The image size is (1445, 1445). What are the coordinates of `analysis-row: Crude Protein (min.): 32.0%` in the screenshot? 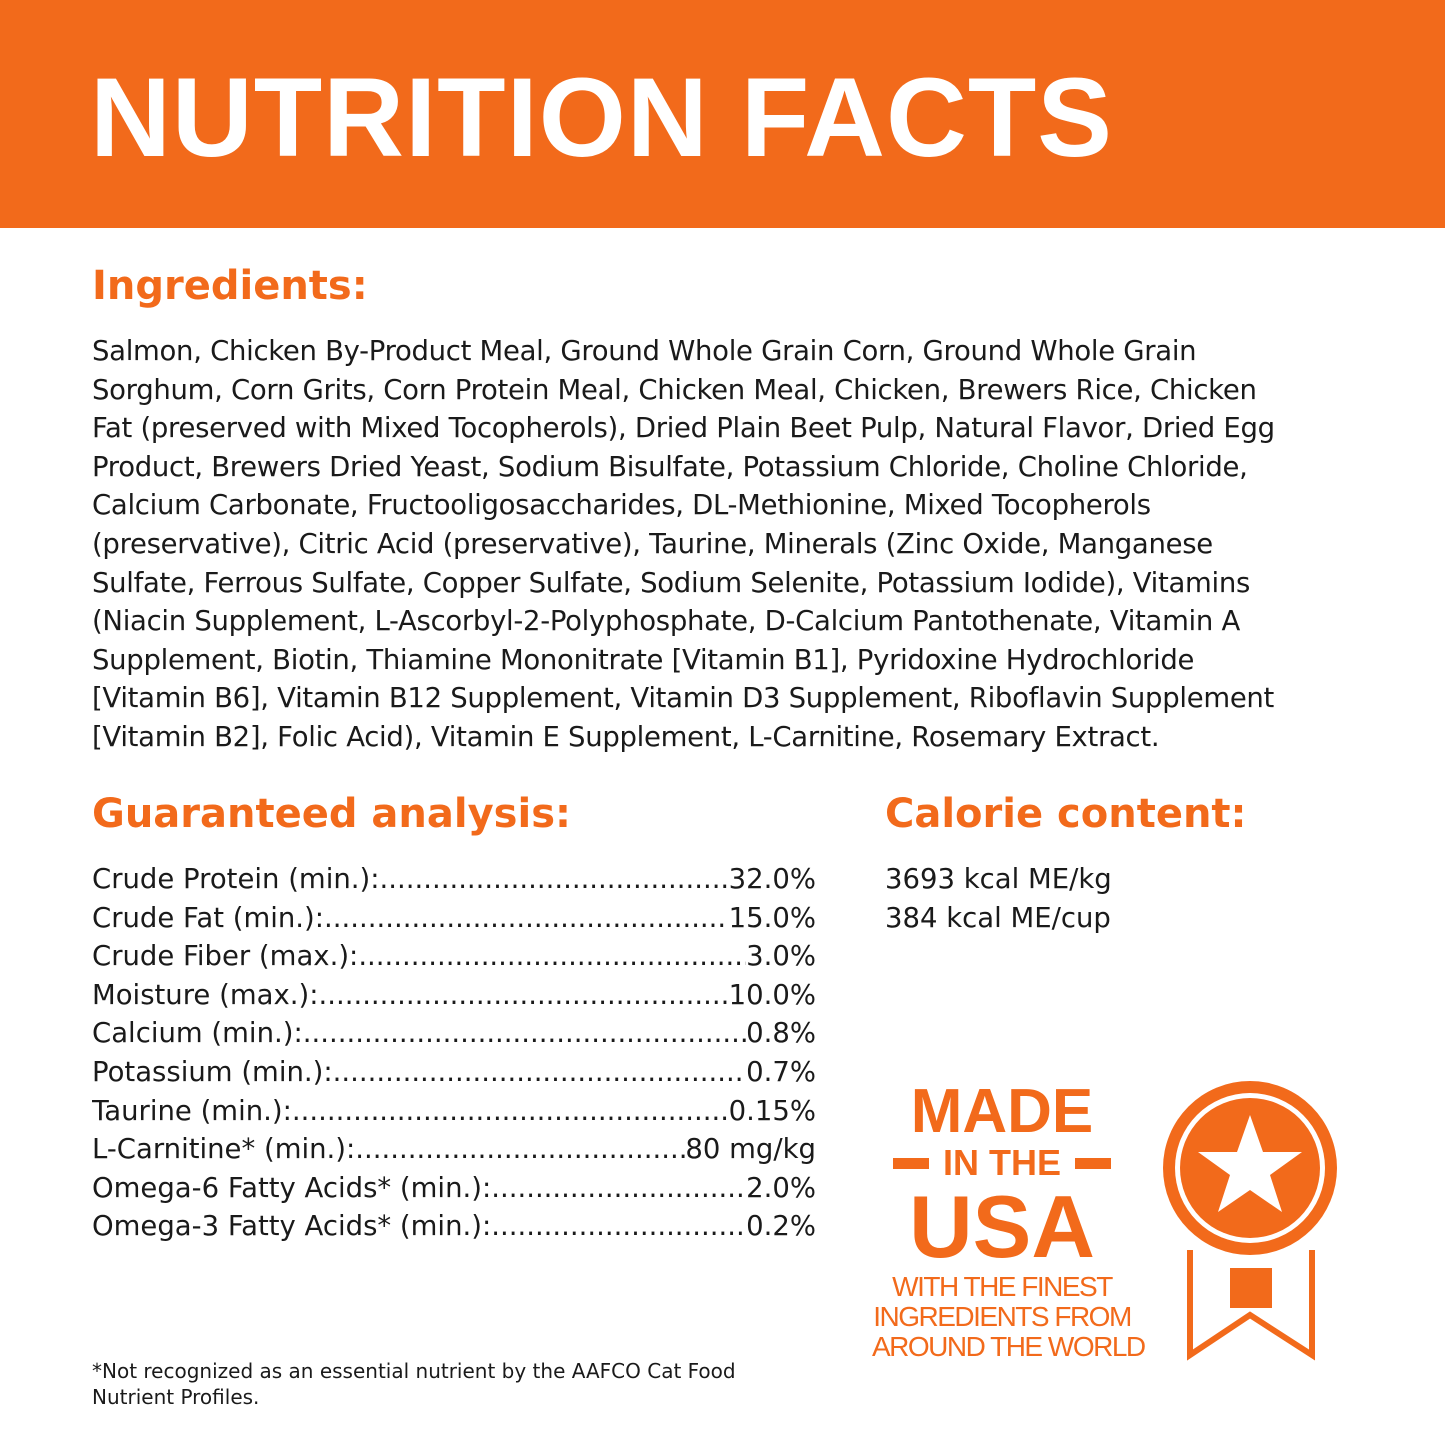 It's located at (454, 879).